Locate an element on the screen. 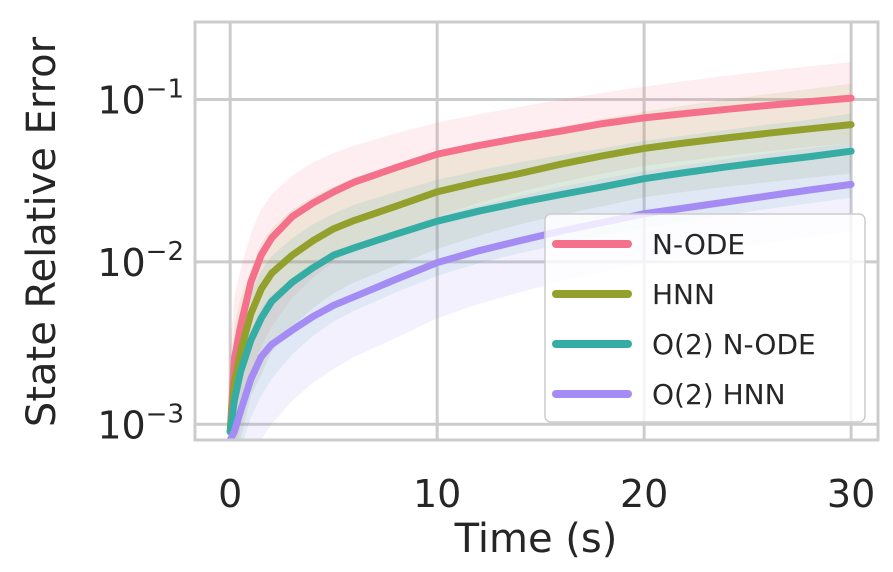 The width and height of the screenshot is (893, 572). y-tick-label: 10⁻³ is located at coordinates (140, 423).